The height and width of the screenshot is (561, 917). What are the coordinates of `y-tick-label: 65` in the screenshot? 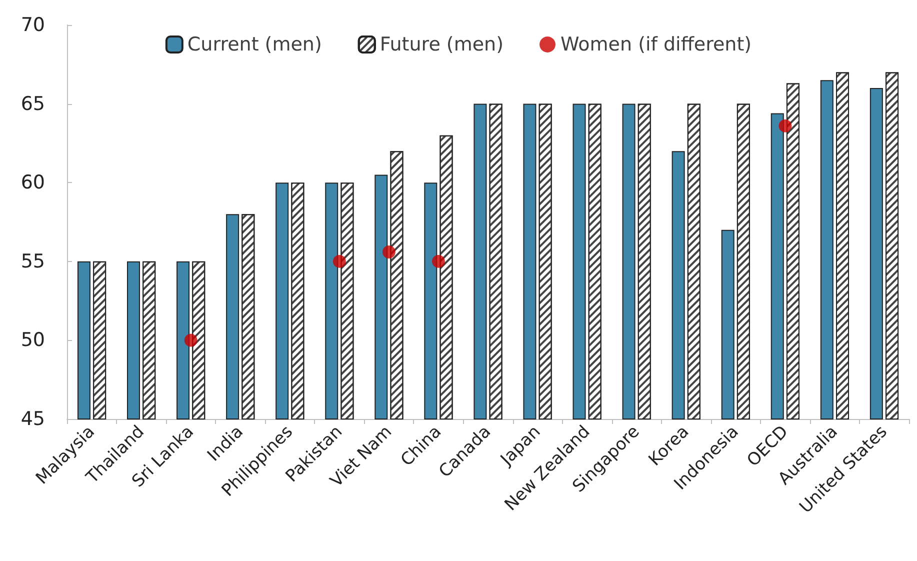 It's located at (32, 103).